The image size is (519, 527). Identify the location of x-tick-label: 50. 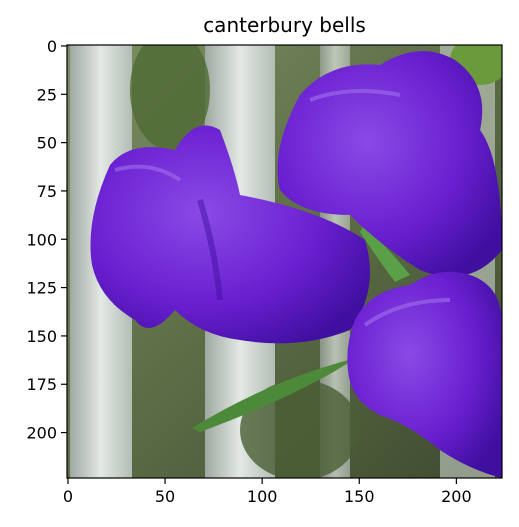
(165, 496).